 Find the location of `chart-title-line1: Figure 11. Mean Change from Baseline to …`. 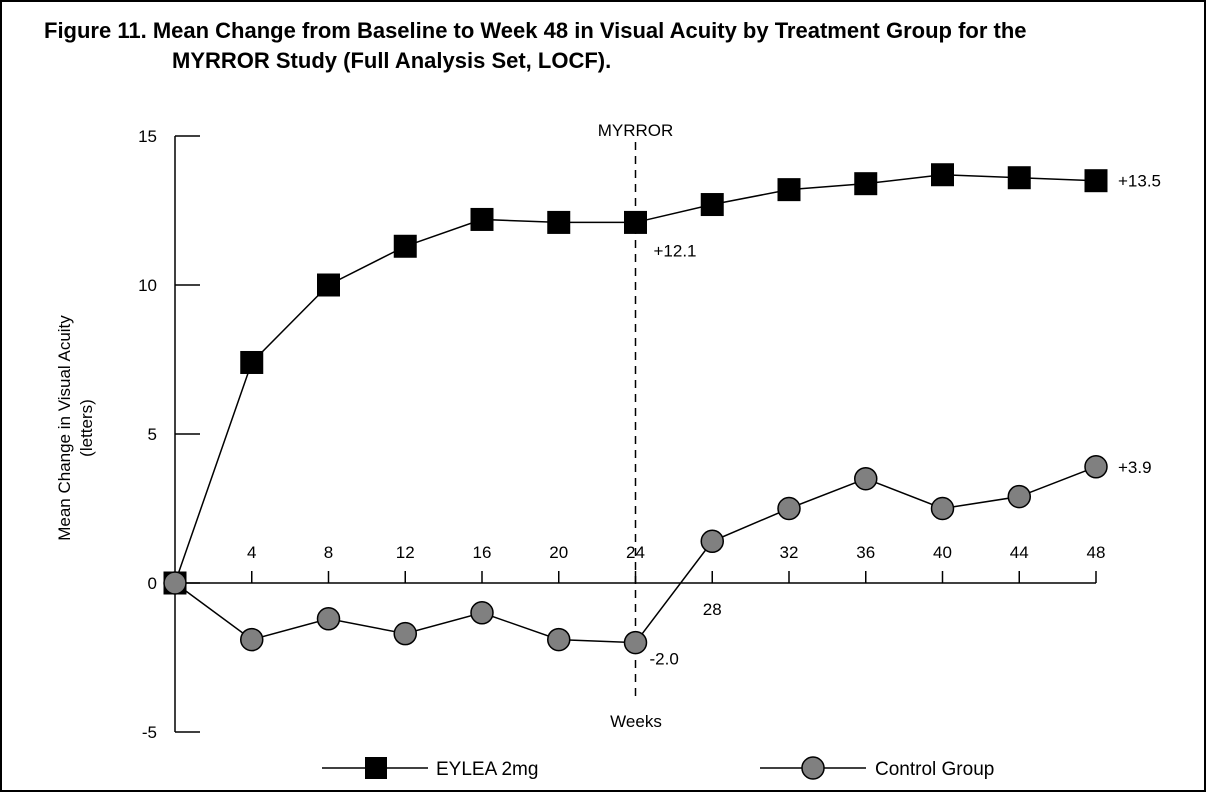

chart-title-line1: Figure 11. Mean Change from Baseline to … is located at coordinates (535, 30).